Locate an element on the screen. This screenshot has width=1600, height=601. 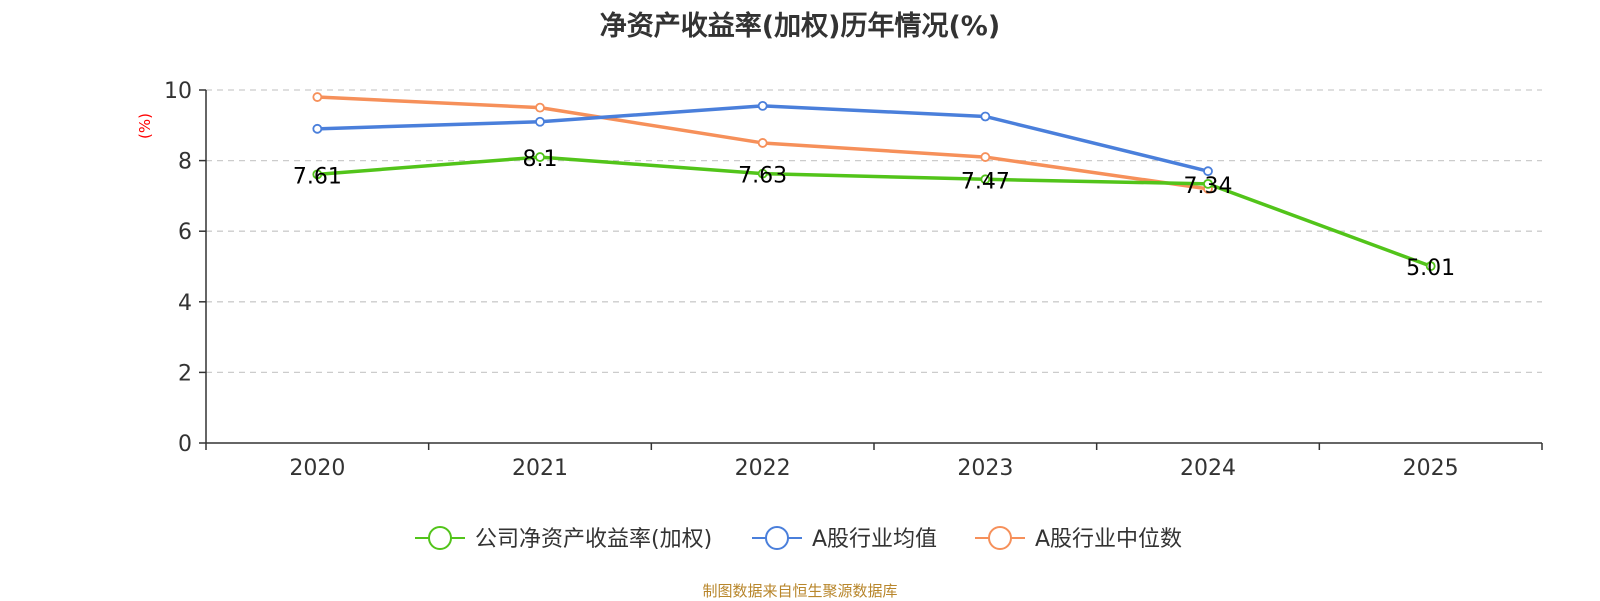
data-label: 7.61 is located at coordinates (317, 176).